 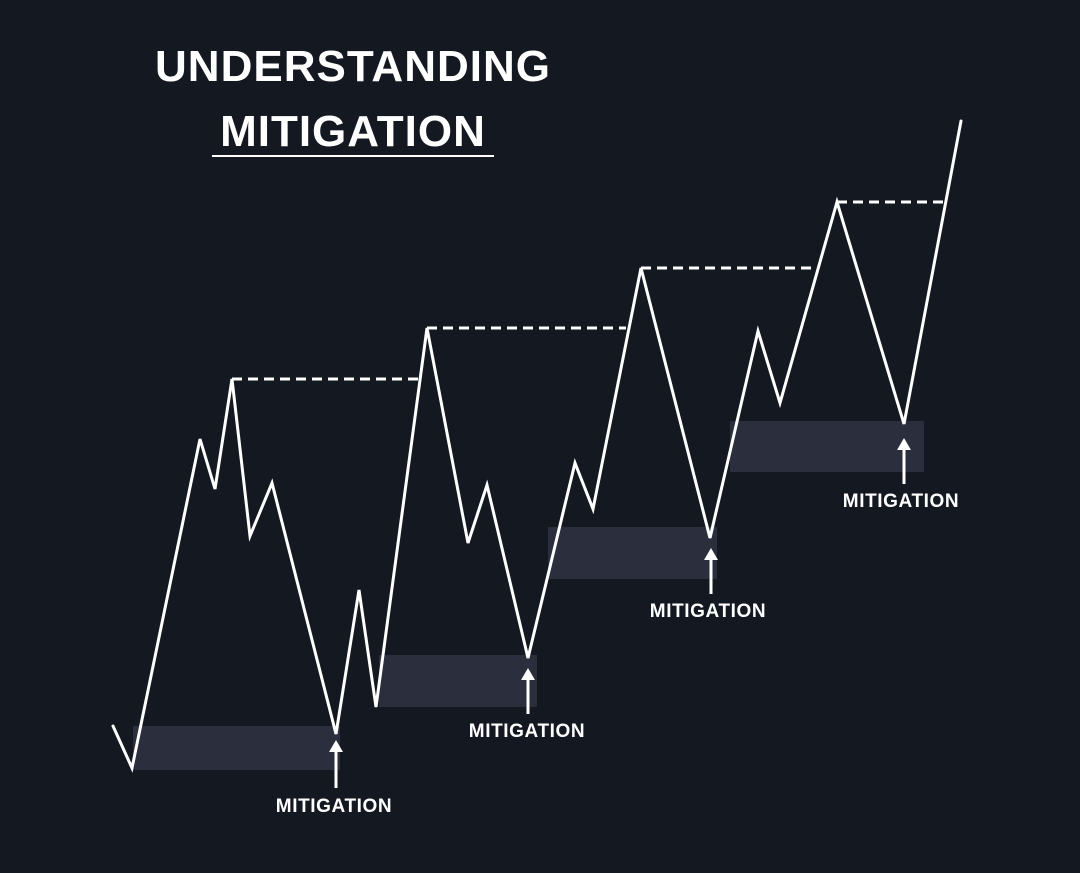 I want to click on mitigation-label-4: MITIGATION, so click(x=901, y=501).